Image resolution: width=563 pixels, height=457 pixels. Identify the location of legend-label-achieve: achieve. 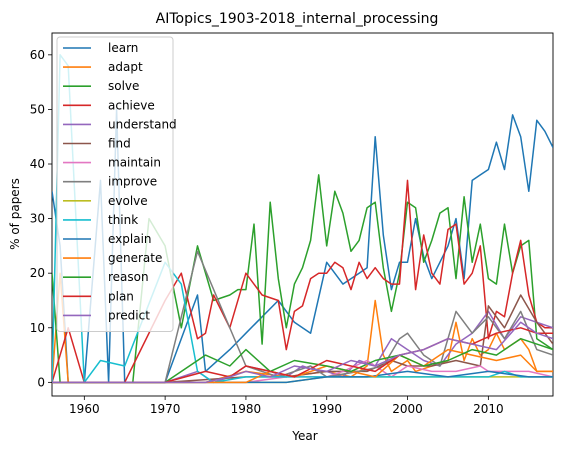
(131, 105).